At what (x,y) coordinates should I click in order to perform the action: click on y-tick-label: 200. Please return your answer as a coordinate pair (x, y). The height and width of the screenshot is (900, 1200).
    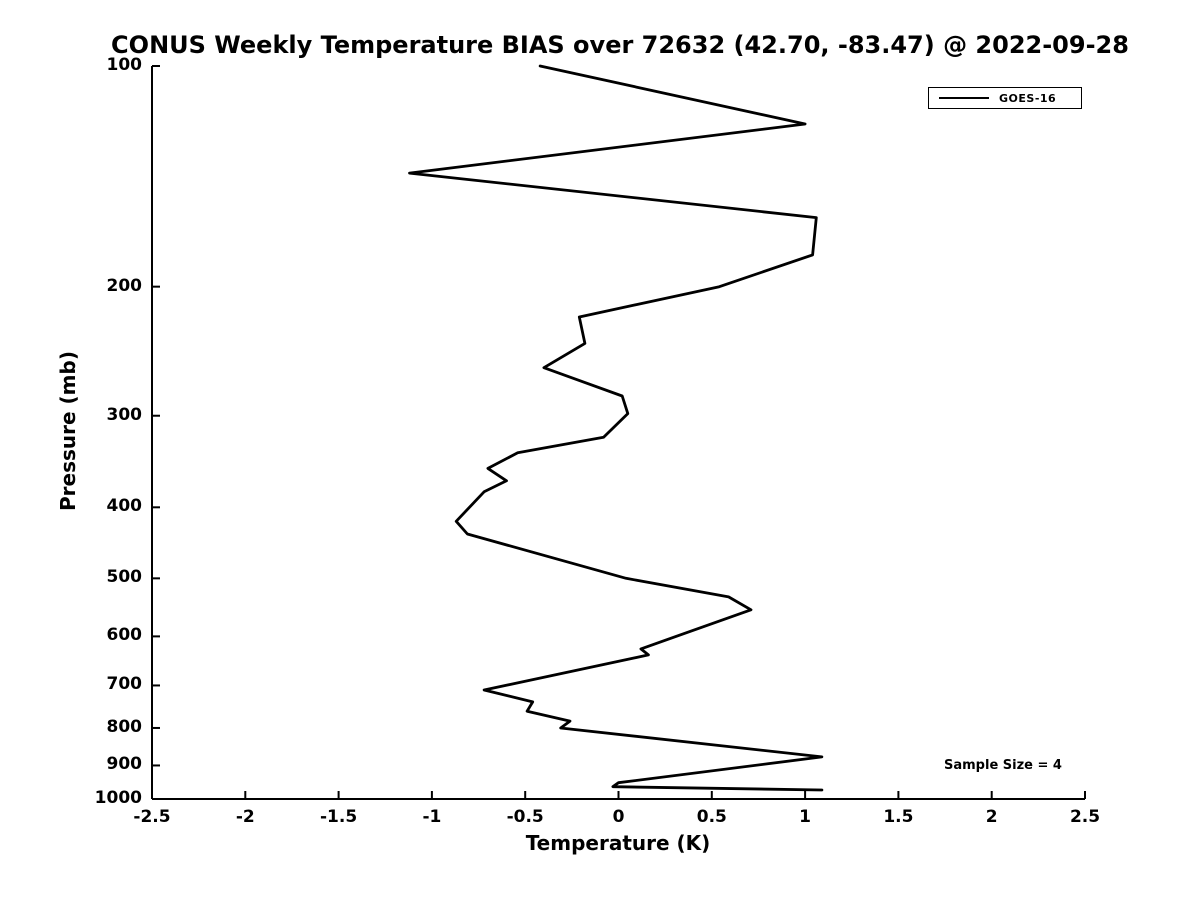
    Looking at the image, I should click on (124, 285).